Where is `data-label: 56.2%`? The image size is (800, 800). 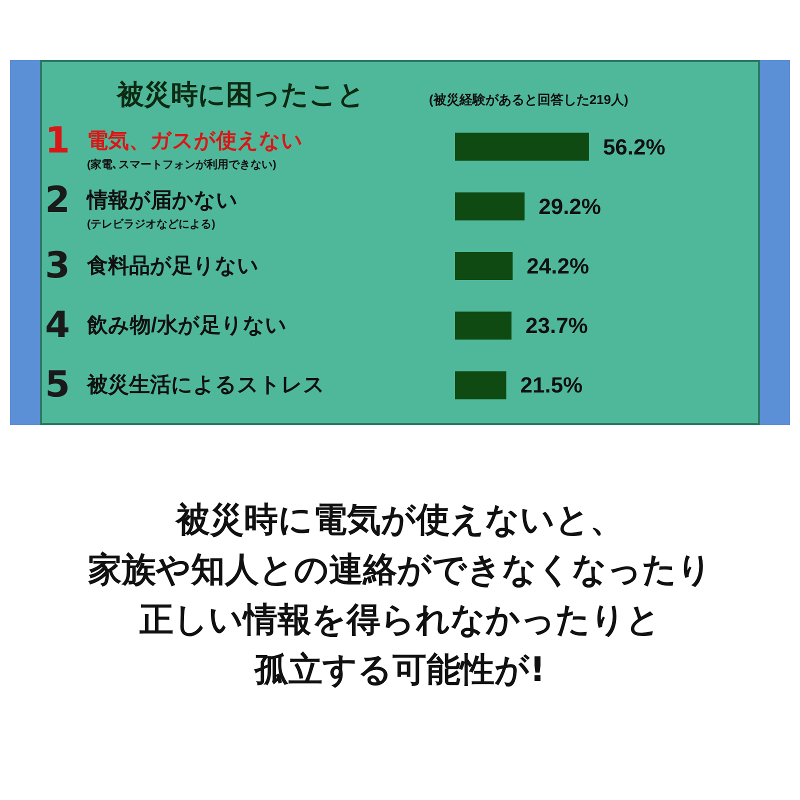 data-label: 56.2% is located at coordinates (634, 147).